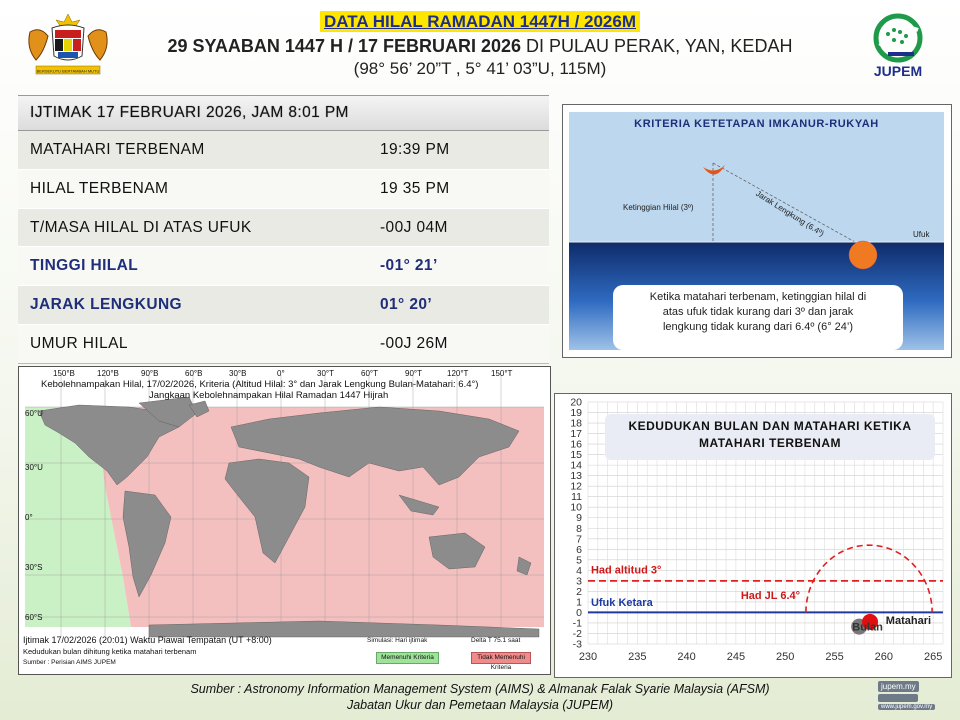 The height and width of the screenshot is (720, 960). Describe the element at coordinates (576, 445) in the screenshot. I see `y-tick-label: 16` at that location.